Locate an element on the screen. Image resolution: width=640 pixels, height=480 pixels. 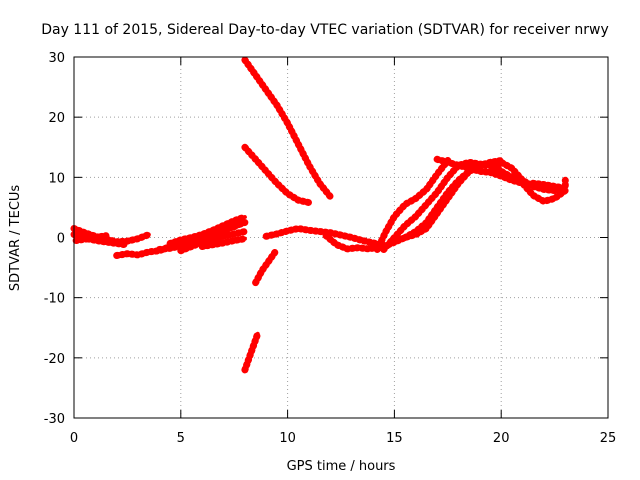
series-17-points is located at coordinates (437, 205).